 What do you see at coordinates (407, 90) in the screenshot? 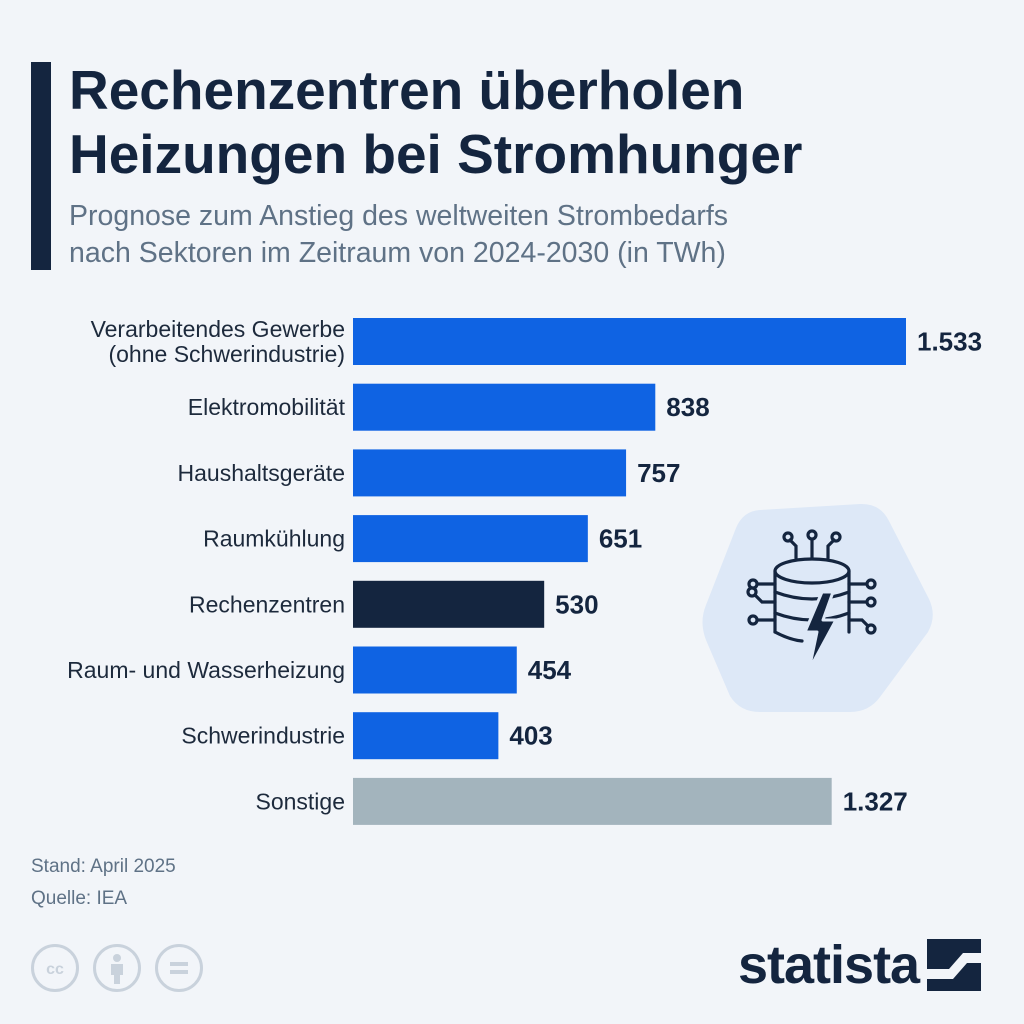
I see `title-line-1: Rechenzentren überholen` at bounding box center [407, 90].